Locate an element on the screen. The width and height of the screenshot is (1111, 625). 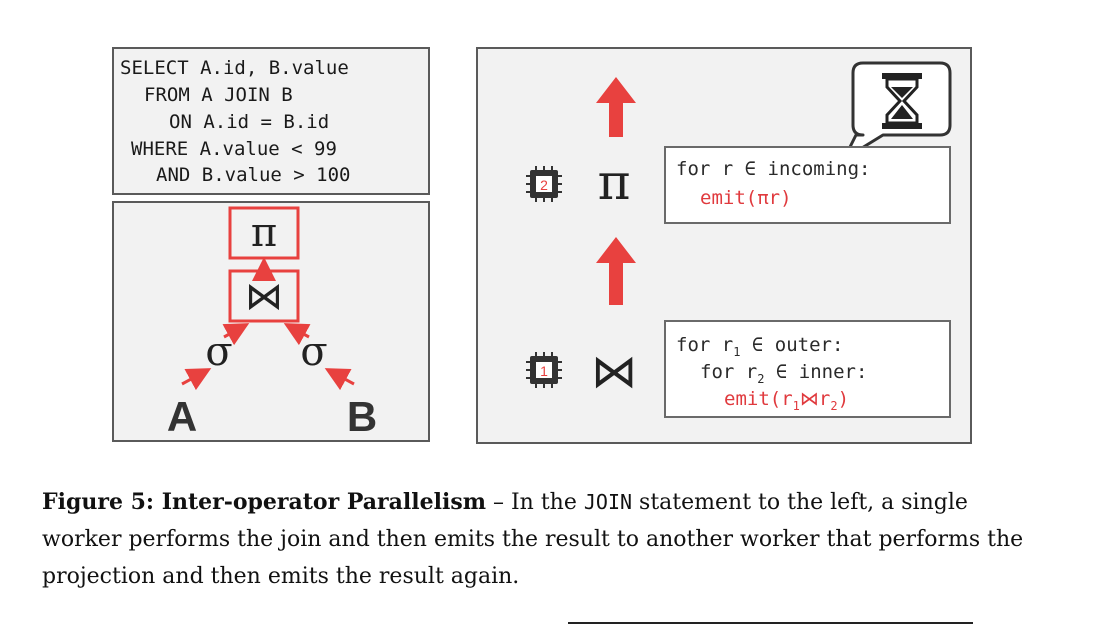
sql-on-line: ON A.id = B.id is located at coordinates (249, 122).